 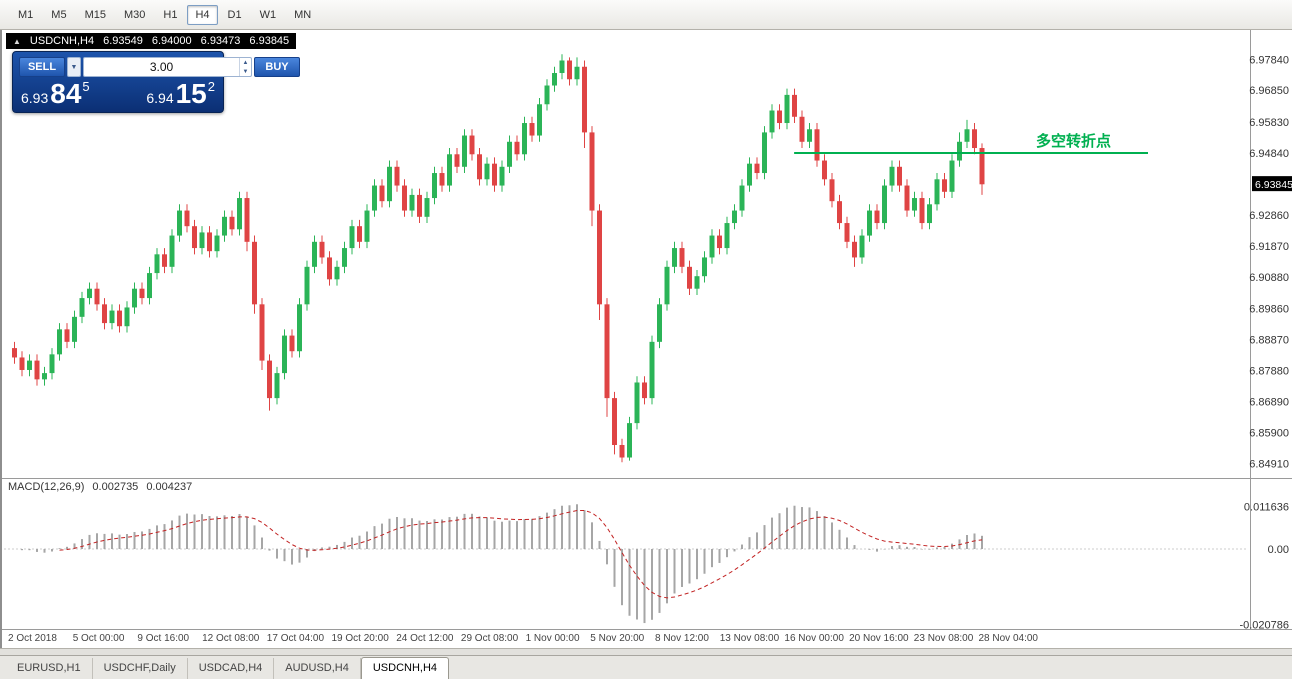 What do you see at coordinates (98, 638) in the screenshot?
I see `time-axis-label: 5 Oct 00:00` at bounding box center [98, 638].